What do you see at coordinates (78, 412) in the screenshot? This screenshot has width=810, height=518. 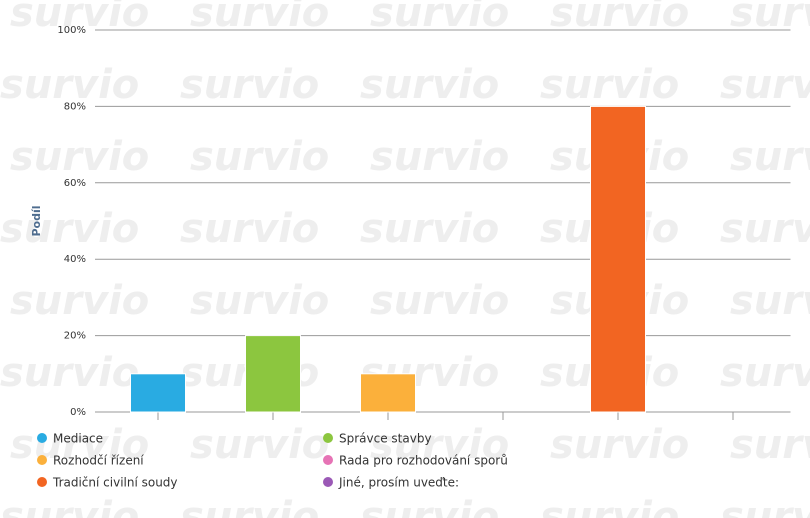 I see `y-tick-label: 0%` at bounding box center [78, 412].